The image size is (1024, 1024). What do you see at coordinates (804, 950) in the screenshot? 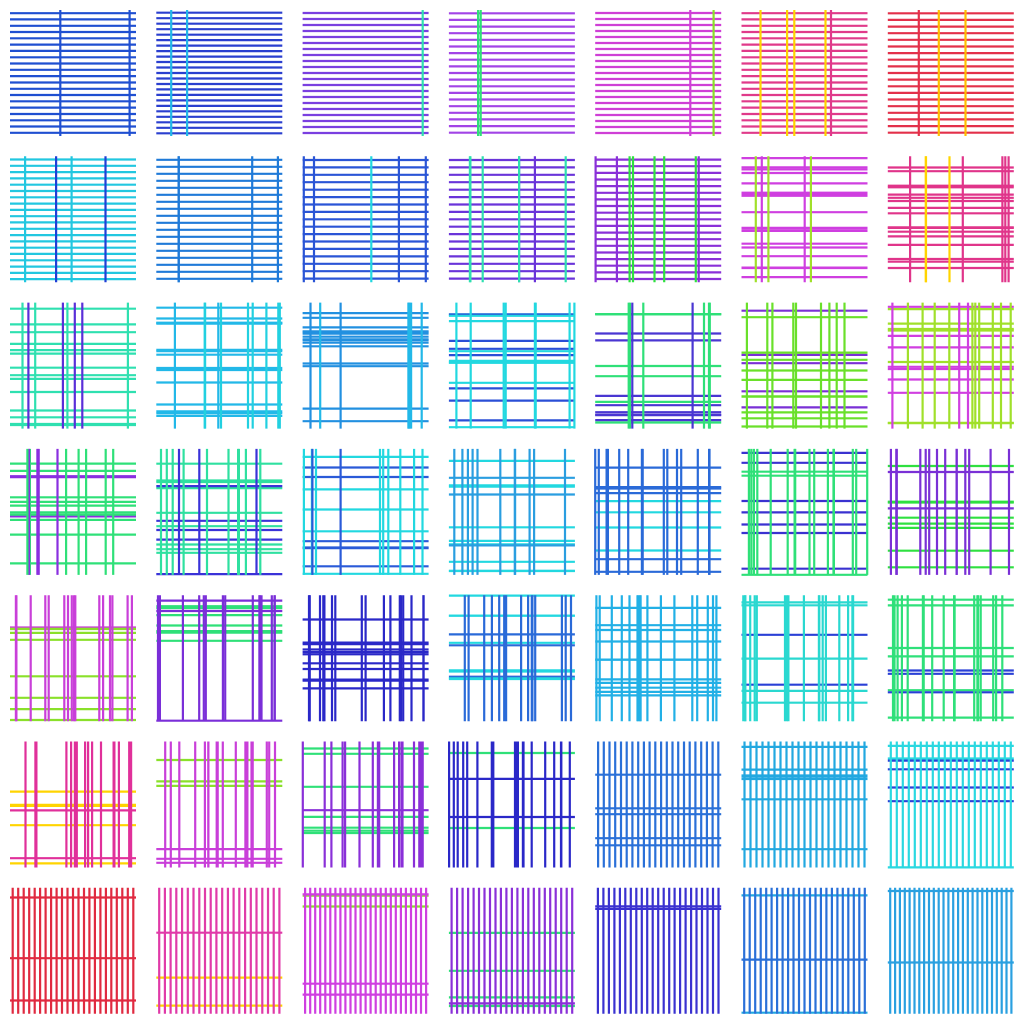
I see `pattern-tile-r7-c6` at bounding box center [804, 950].